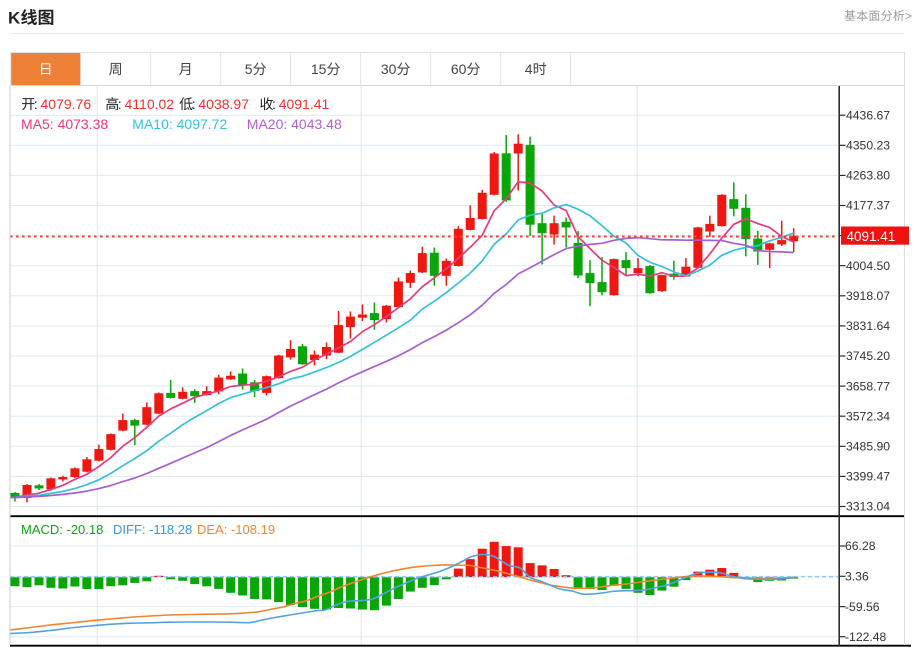 This screenshot has width=914, height=649. What do you see at coordinates (459, 69) in the screenshot?
I see `svg-text: 60` at bounding box center [459, 69].